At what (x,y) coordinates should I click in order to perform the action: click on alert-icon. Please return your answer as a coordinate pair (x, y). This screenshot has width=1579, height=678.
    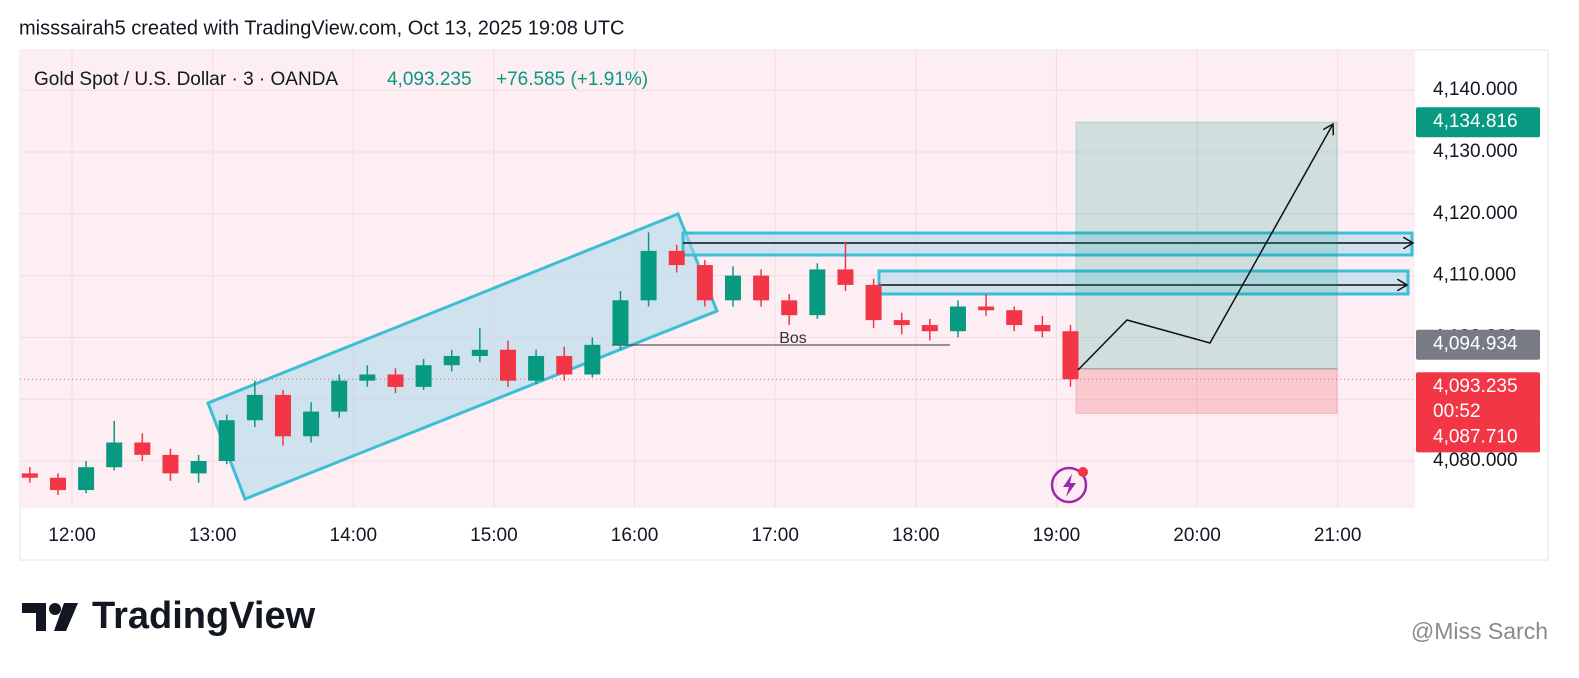
    Looking at the image, I should click on (1069, 485).